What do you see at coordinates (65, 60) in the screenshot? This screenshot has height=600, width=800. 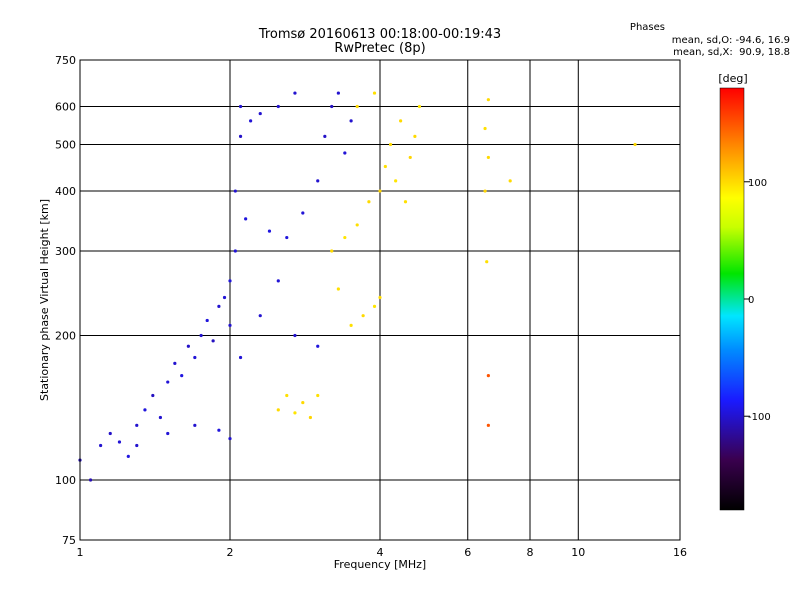 I see `y-tick-label: 750` at bounding box center [65, 60].